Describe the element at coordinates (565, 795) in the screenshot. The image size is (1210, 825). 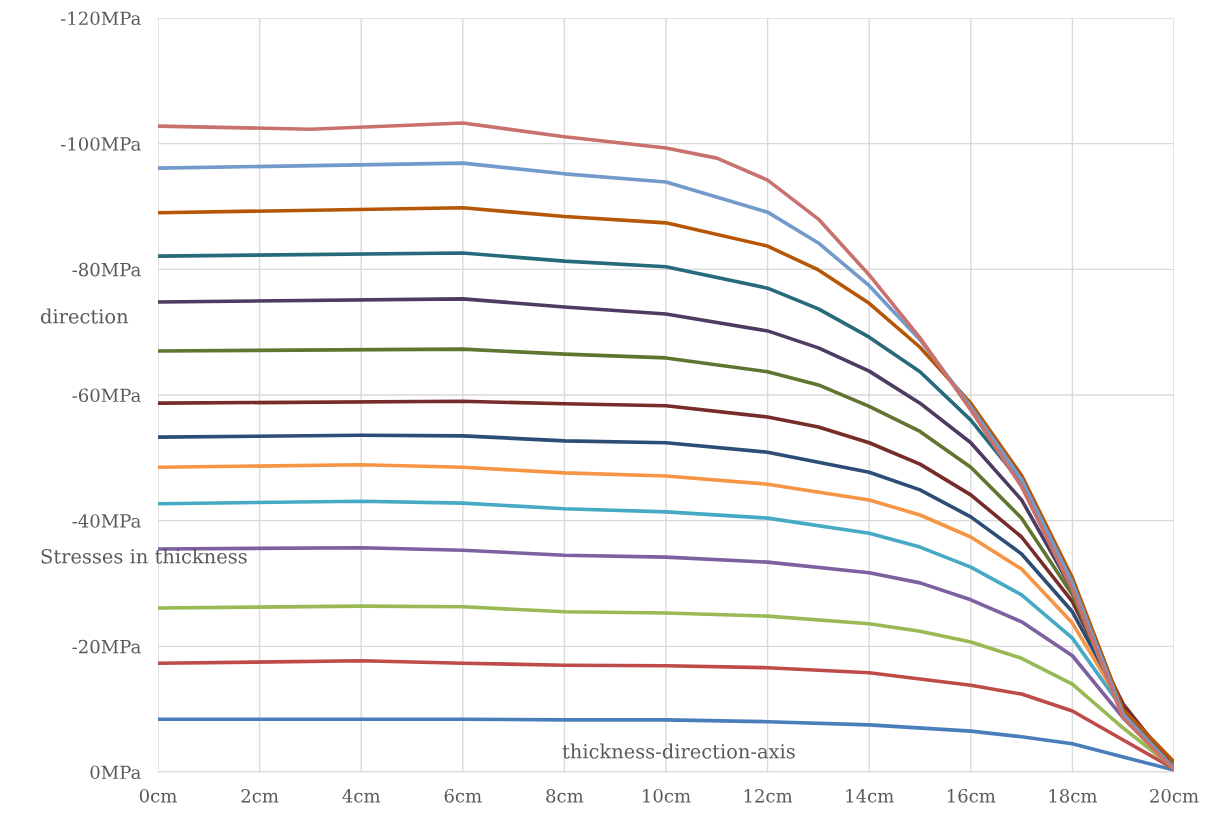
I see `x-tick-label: 8cm` at that location.